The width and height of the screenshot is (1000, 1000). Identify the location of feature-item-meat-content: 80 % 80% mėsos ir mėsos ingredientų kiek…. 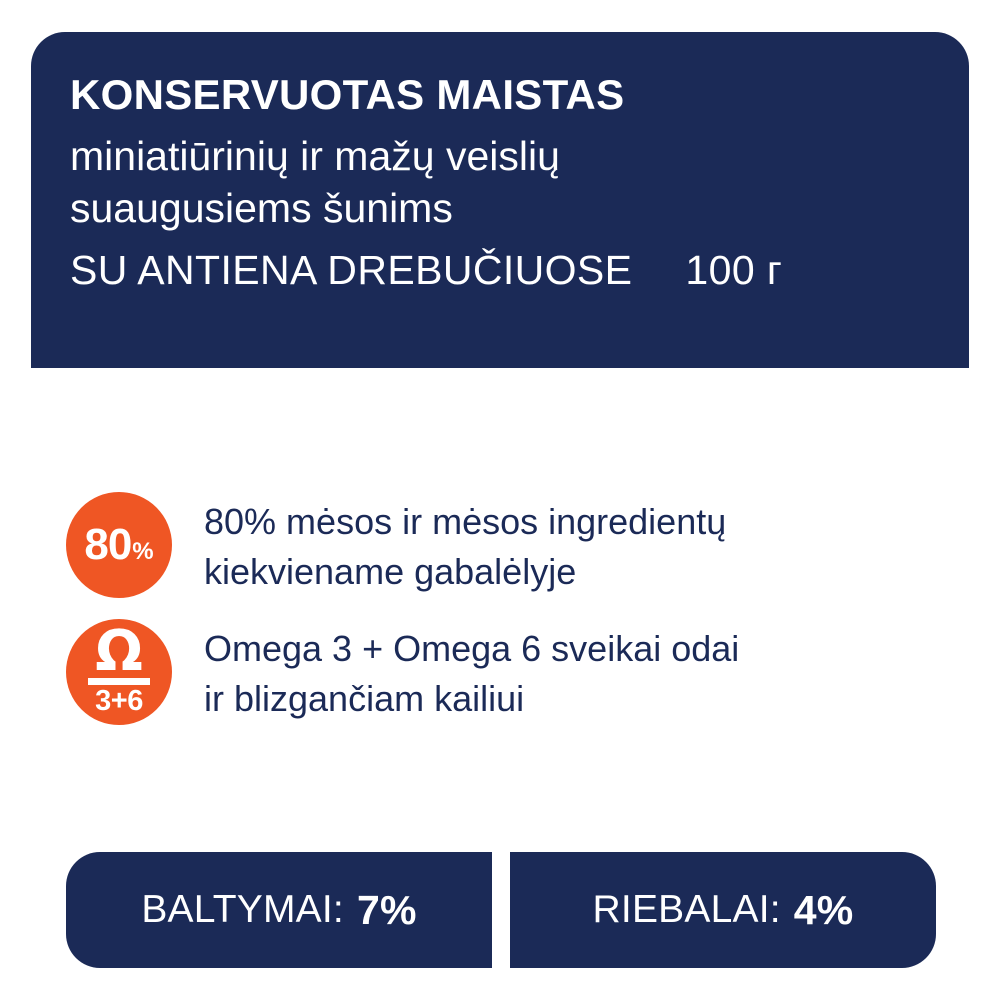
(506, 543).